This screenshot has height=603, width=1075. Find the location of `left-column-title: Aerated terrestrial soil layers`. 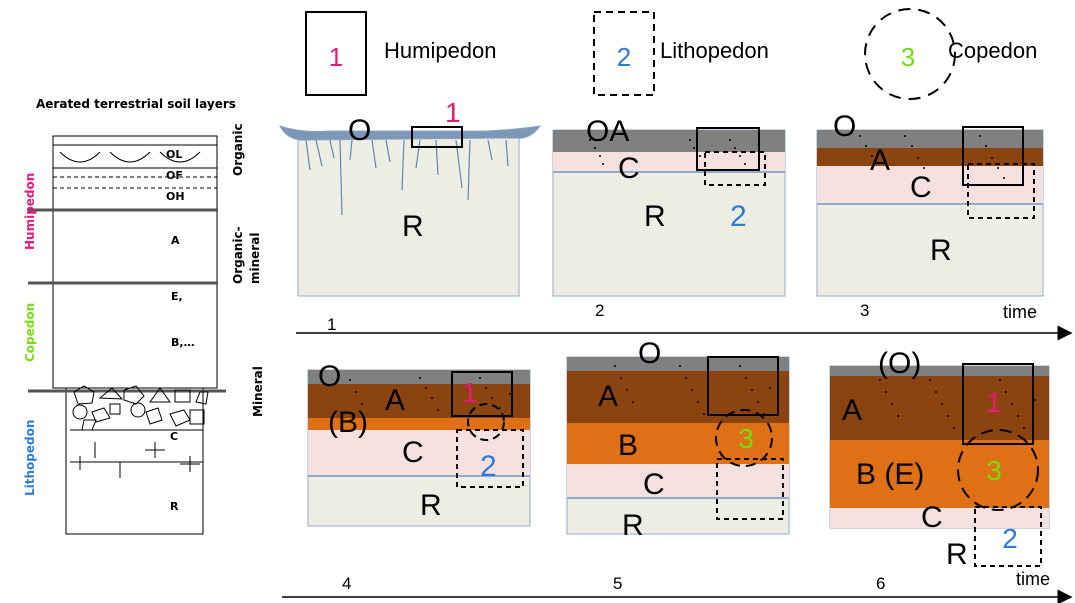

left-column-title: Aerated terrestrial soil layers is located at coordinates (136, 104).